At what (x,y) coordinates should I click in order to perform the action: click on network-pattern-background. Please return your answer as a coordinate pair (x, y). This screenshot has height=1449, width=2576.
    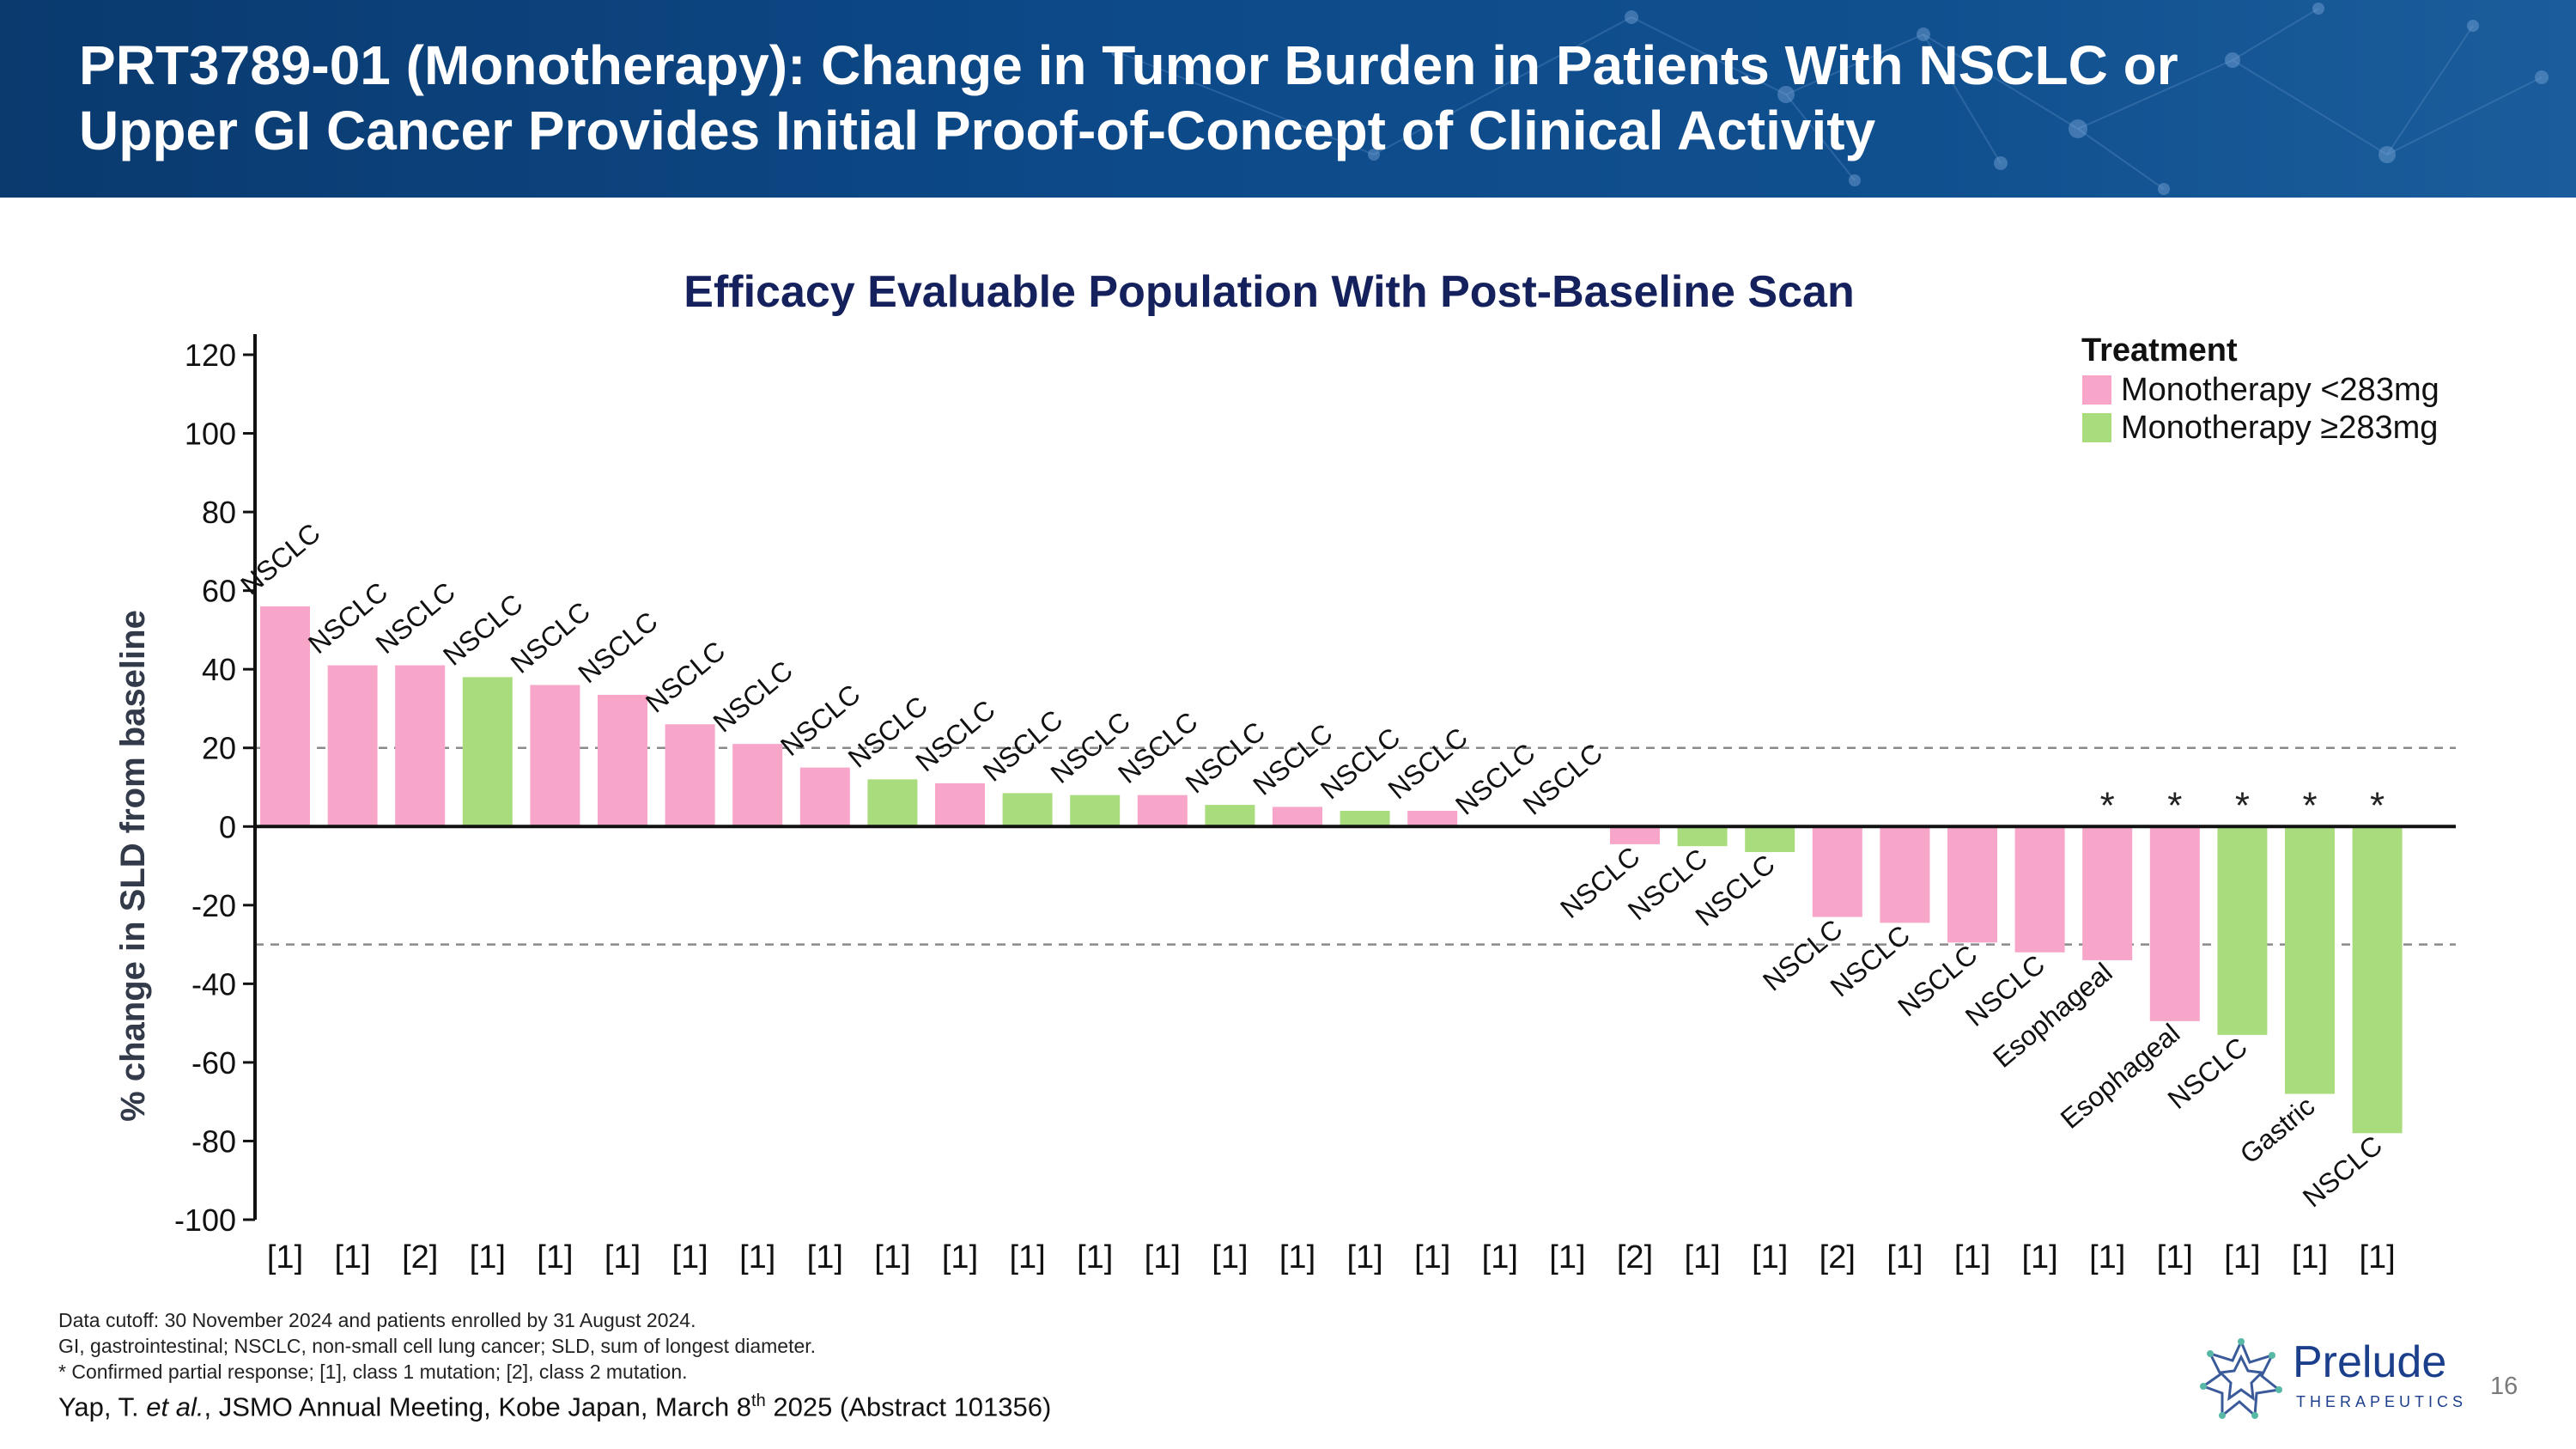
    Looking at the image, I should click on (1830, 99).